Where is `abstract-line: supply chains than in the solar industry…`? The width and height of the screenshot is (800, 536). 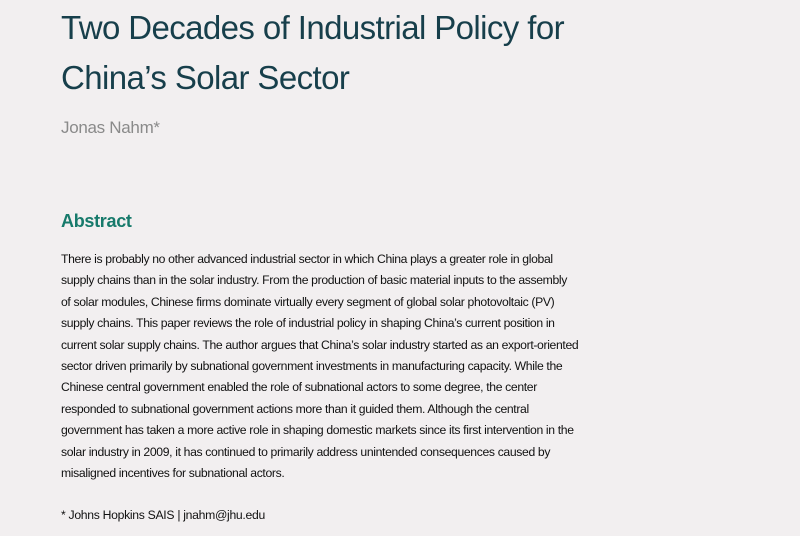
abstract-line: supply chains than in the solar industry… is located at coordinates (314, 280).